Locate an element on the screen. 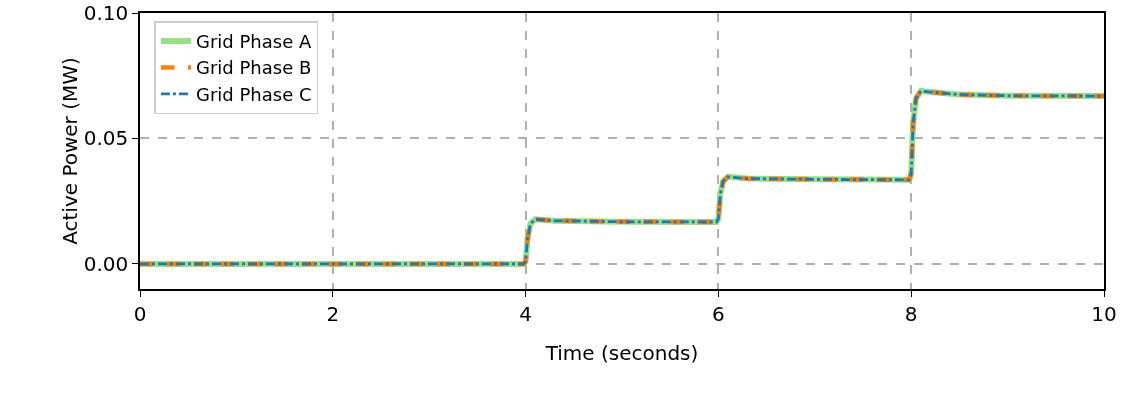 The image size is (1124, 398). x-tick-label: 2 is located at coordinates (333, 313).